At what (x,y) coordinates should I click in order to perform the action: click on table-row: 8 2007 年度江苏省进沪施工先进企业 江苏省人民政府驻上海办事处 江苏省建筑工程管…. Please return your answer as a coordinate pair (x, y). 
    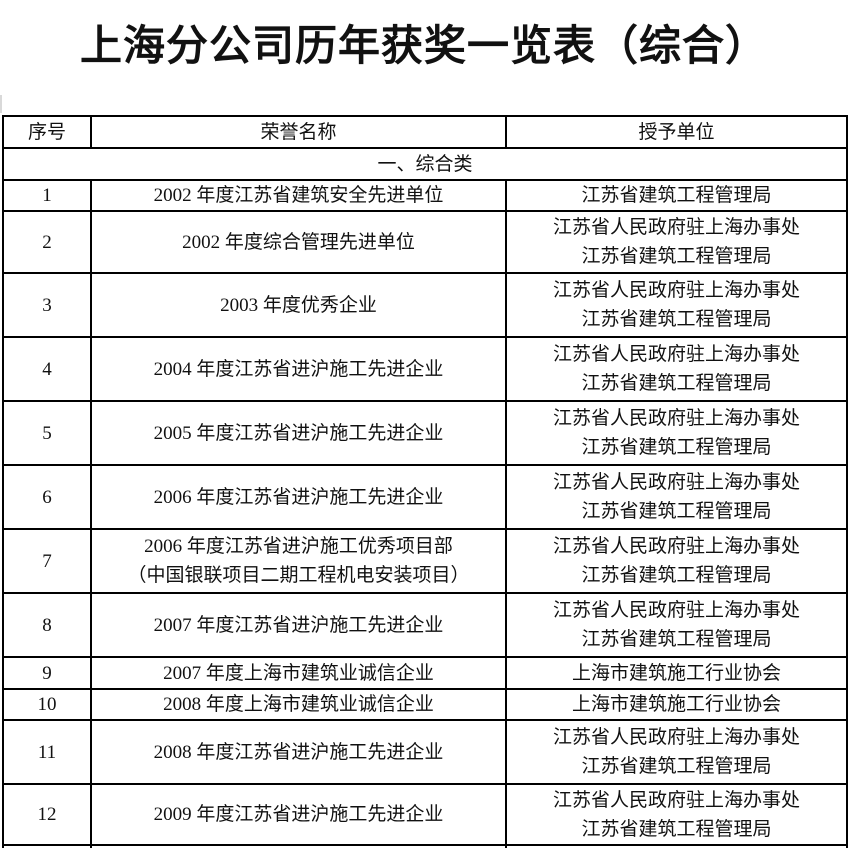
    Looking at the image, I should click on (425, 625).